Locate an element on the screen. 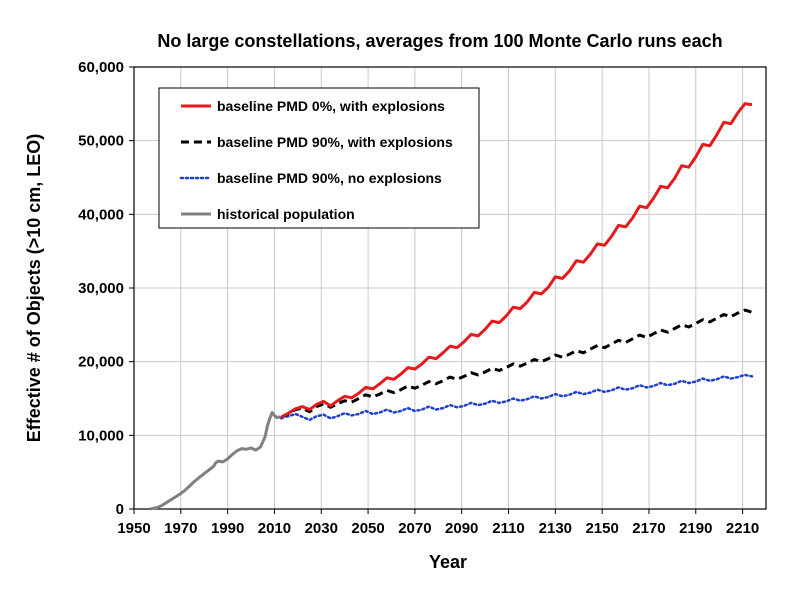 This screenshot has width=800, height=600. y-tick-label: 50,000 is located at coordinates (101, 141).